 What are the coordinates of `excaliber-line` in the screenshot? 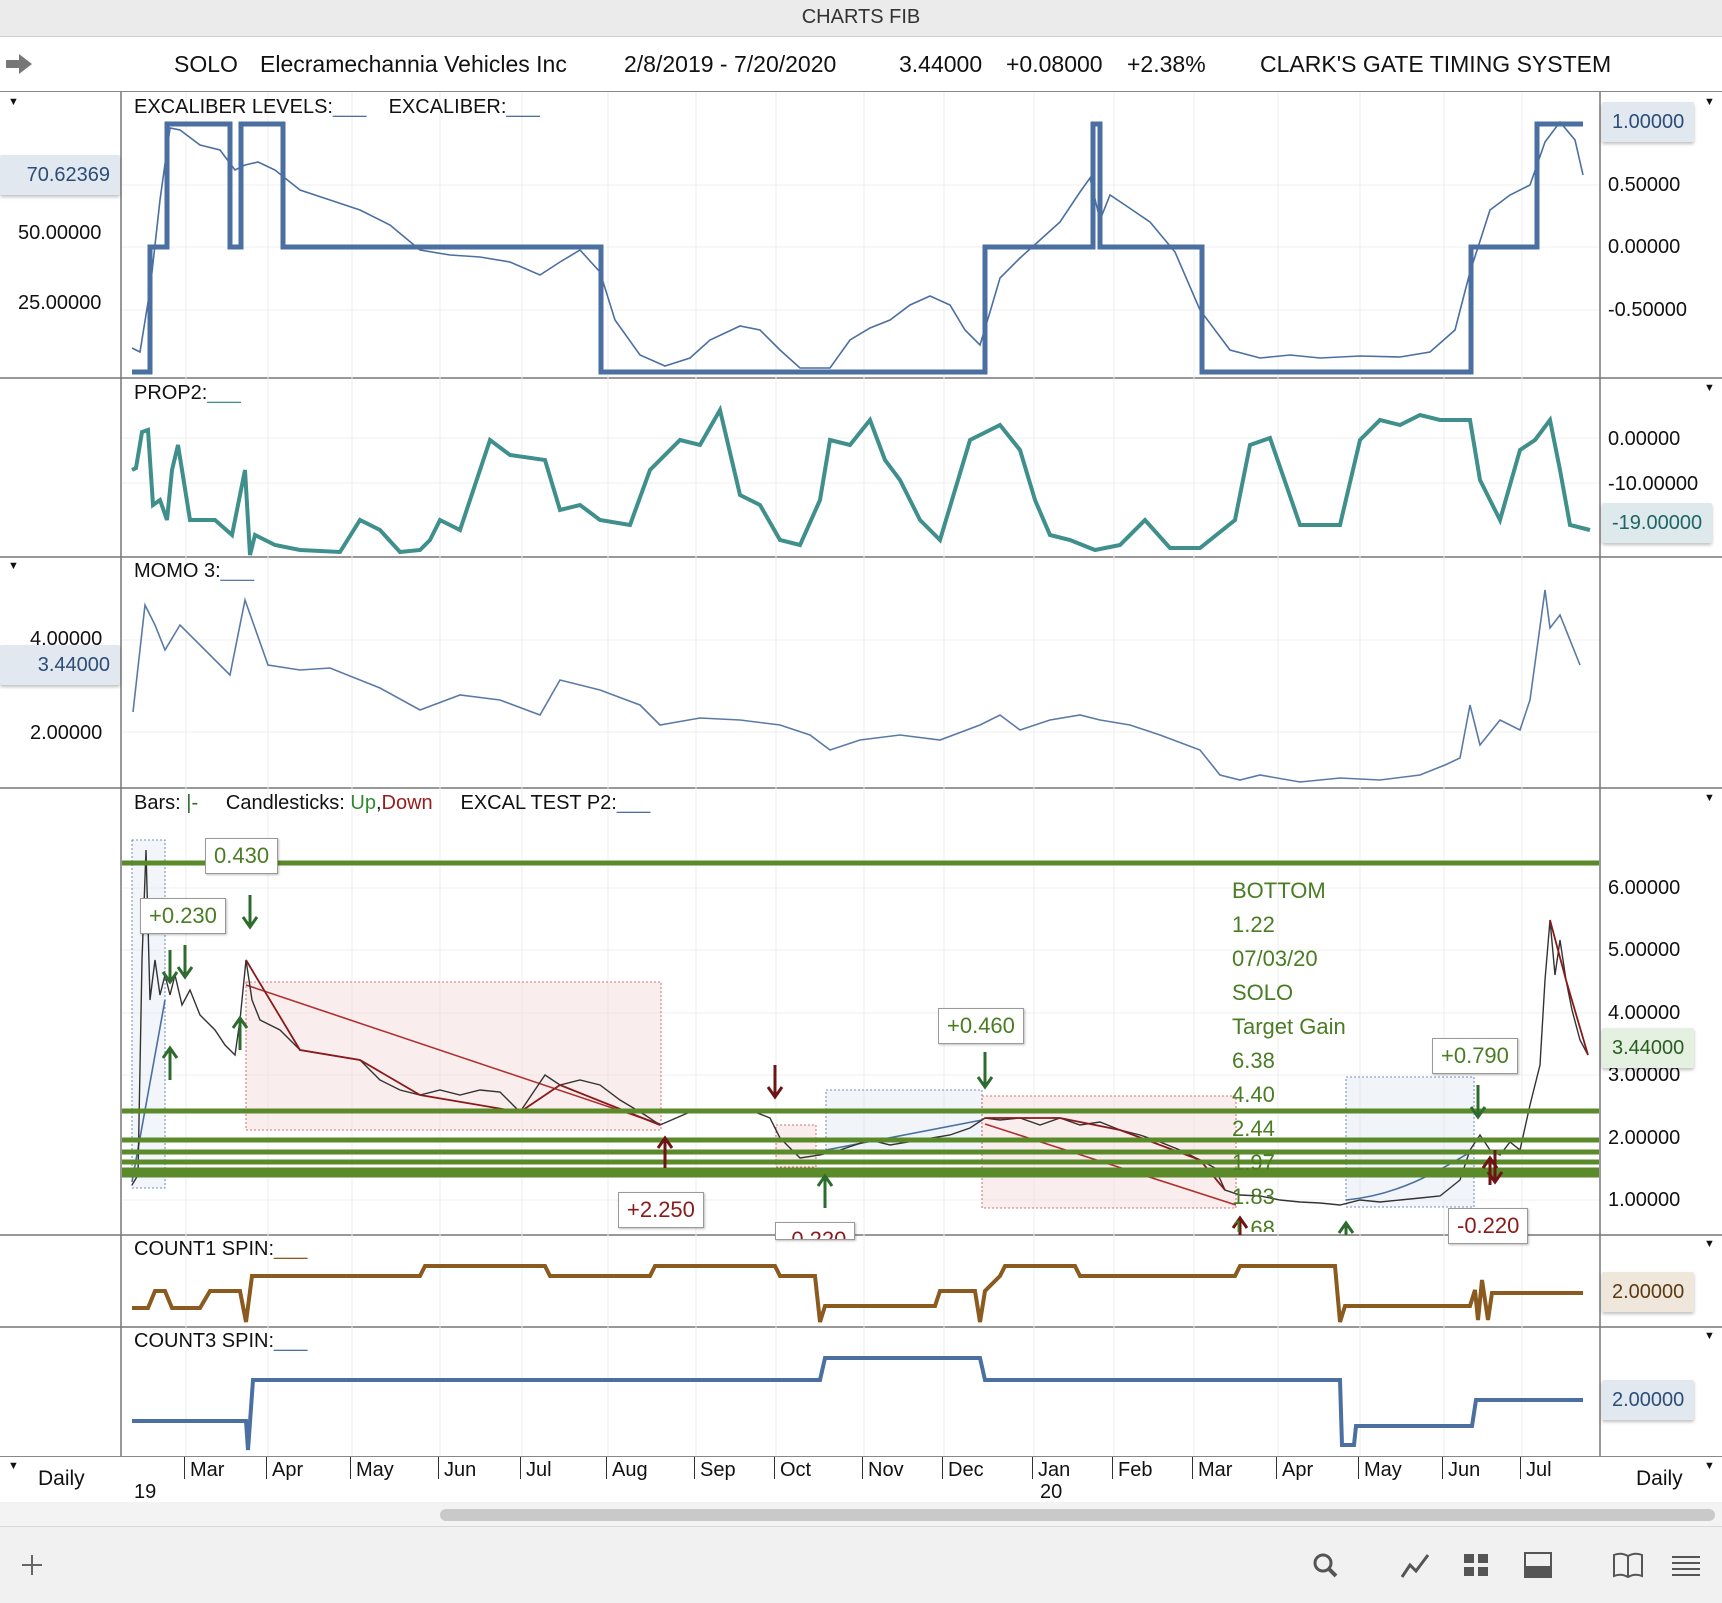 It's located at (857, 244).